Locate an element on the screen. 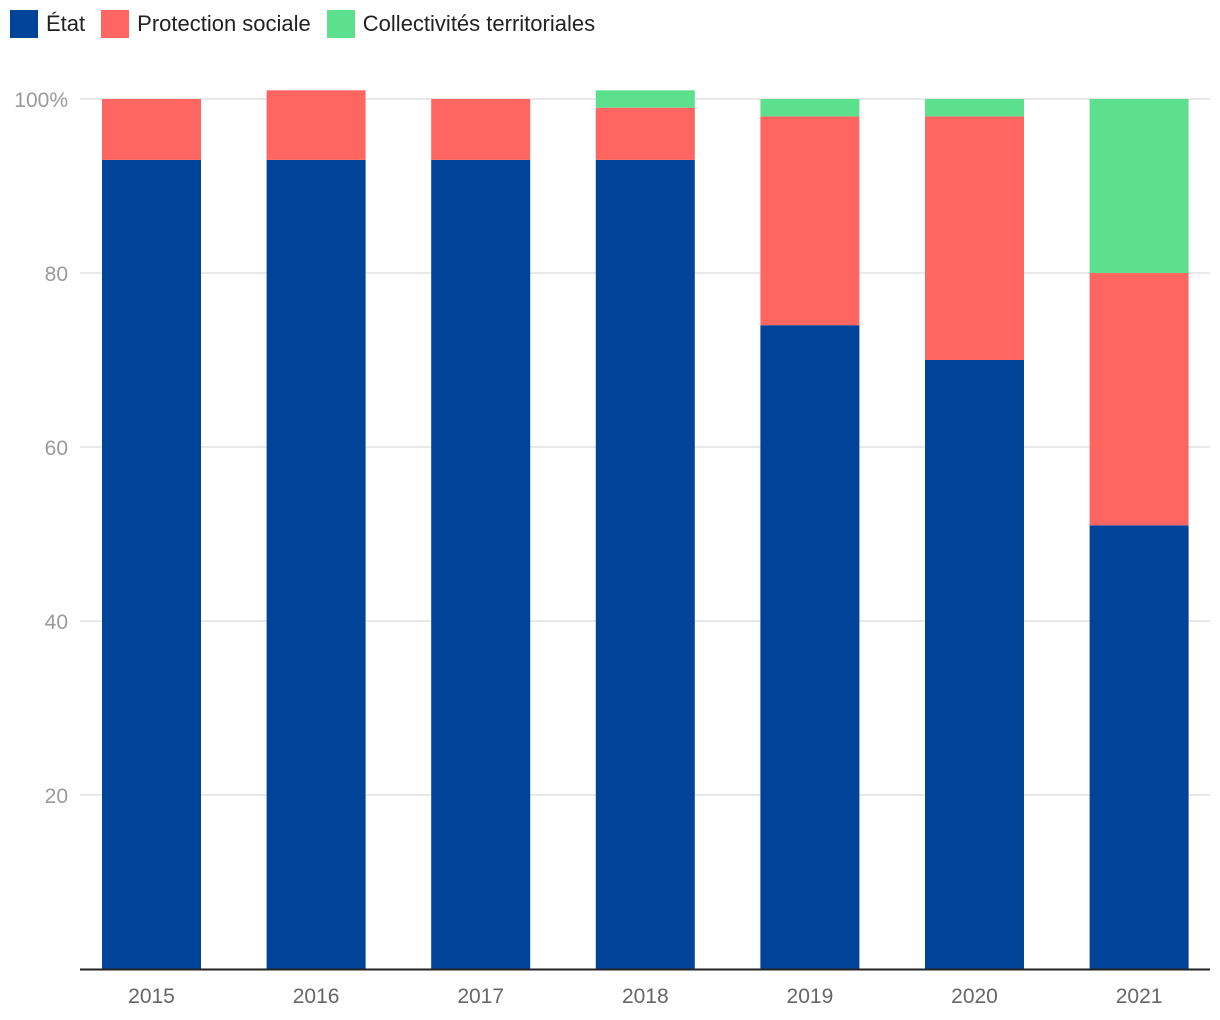  bar-2021-protection-sociale is located at coordinates (1139, 399).